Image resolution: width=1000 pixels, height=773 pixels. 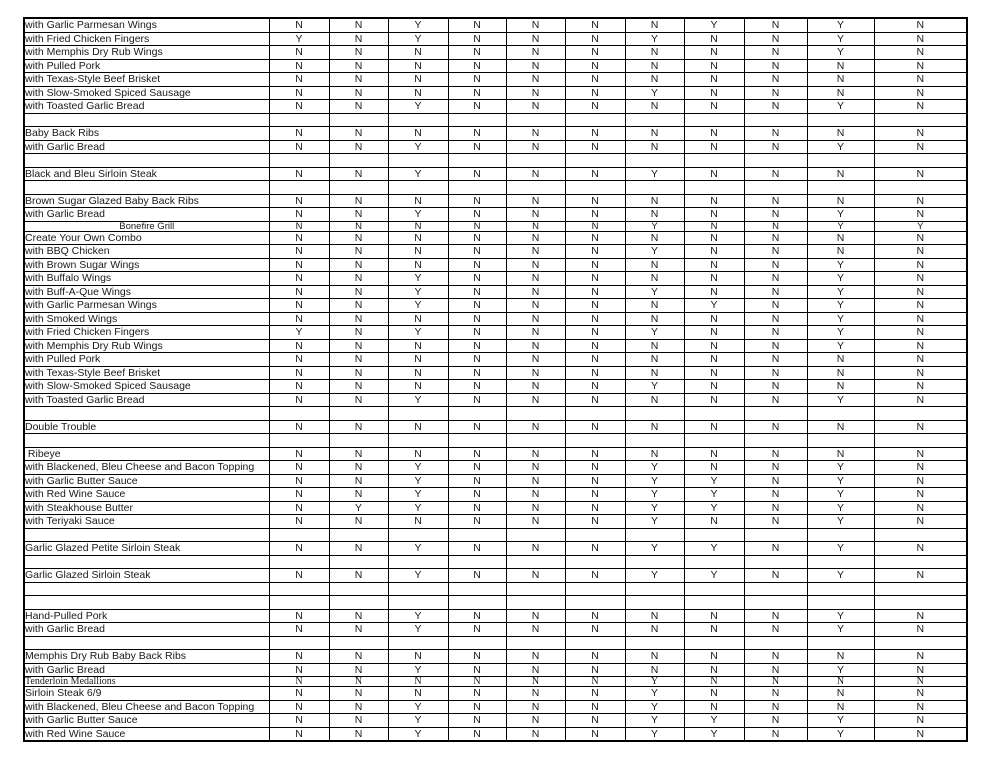 What do you see at coordinates (146, 681) in the screenshot?
I see `item-label-cell: Tenderloin Medallions` at bounding box center [146, 681].